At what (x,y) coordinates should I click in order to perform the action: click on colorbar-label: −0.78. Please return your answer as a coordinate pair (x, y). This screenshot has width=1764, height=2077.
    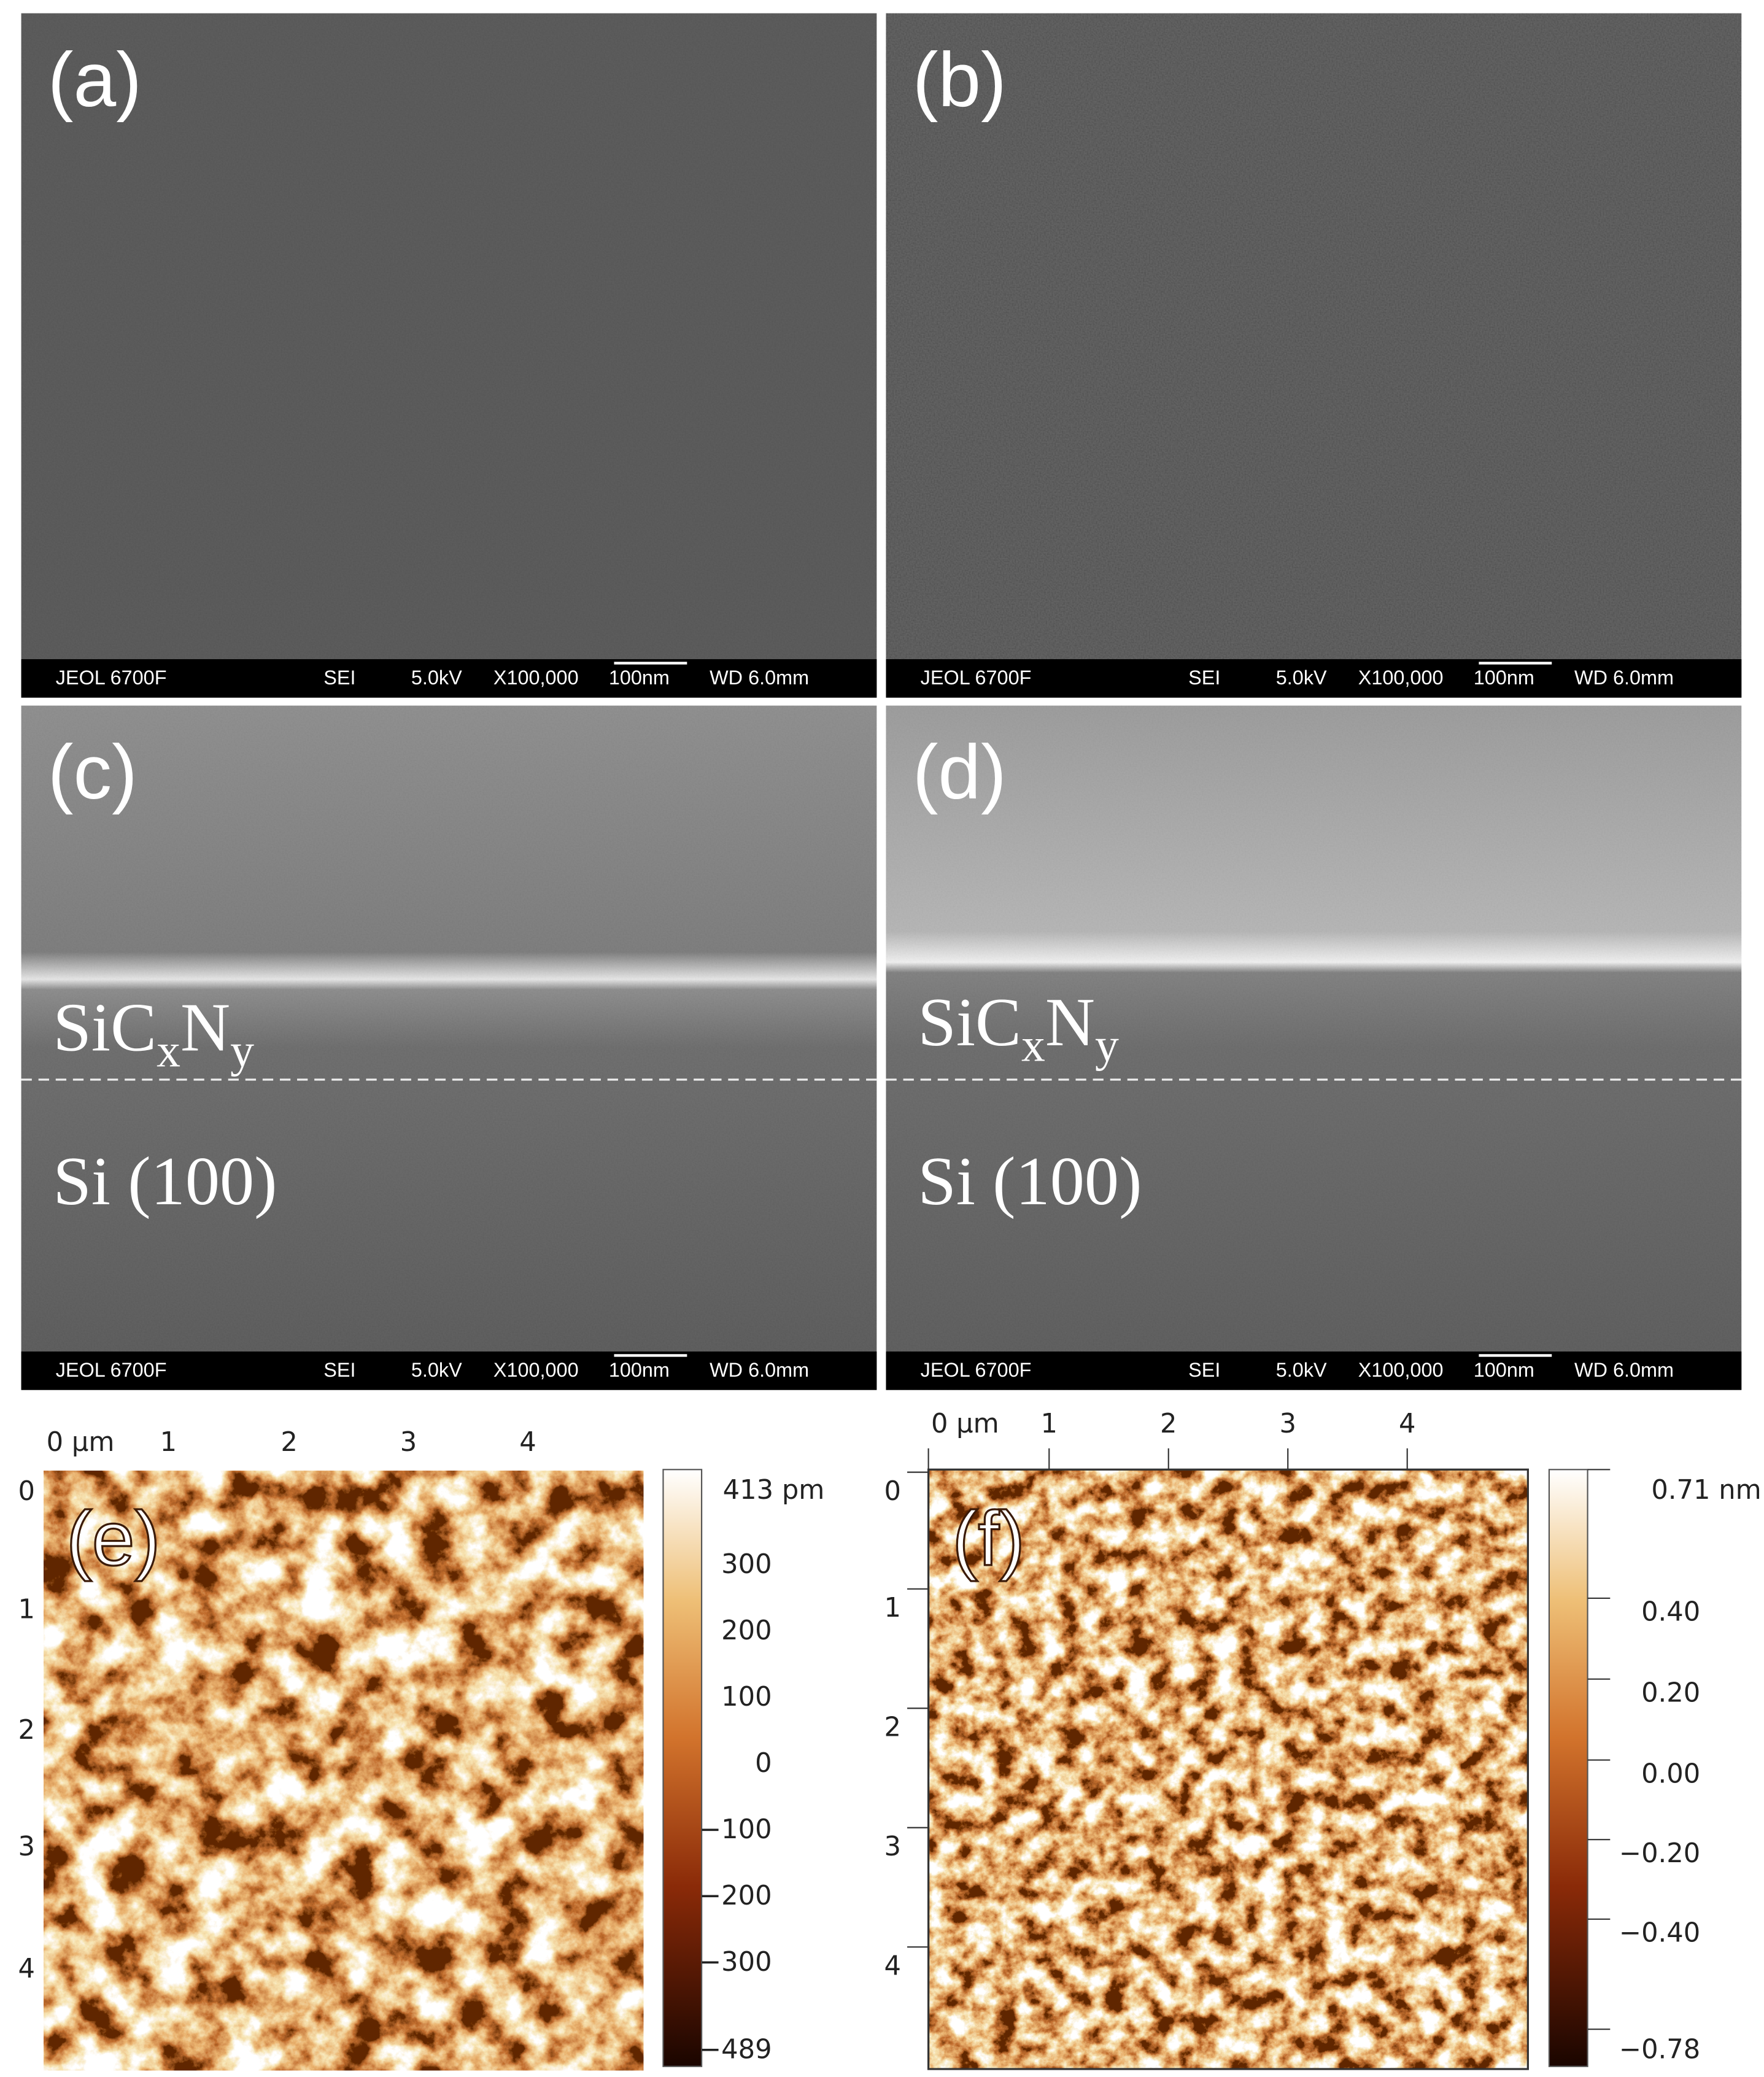
    Looking at the image, I should click on (1659, 2050).